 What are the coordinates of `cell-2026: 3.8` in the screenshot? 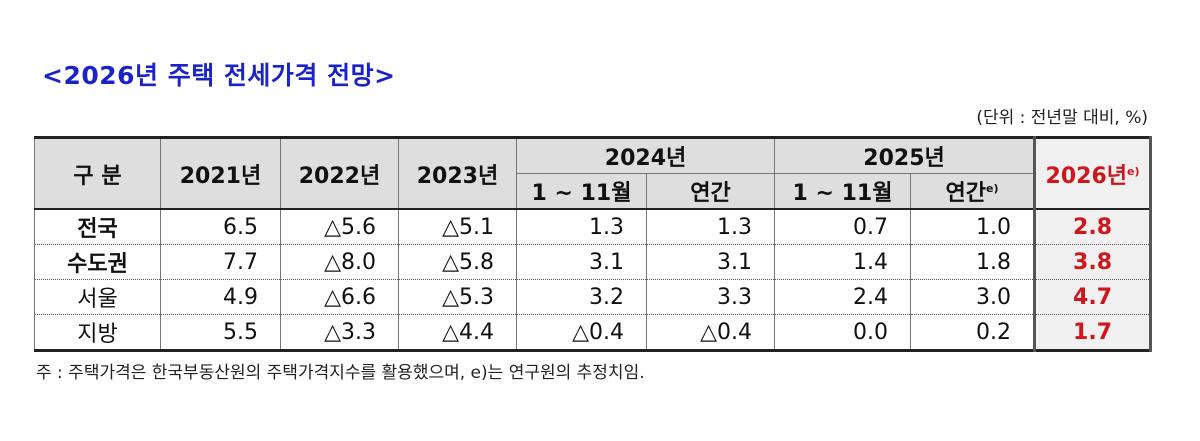 It's located at (1093, 262).